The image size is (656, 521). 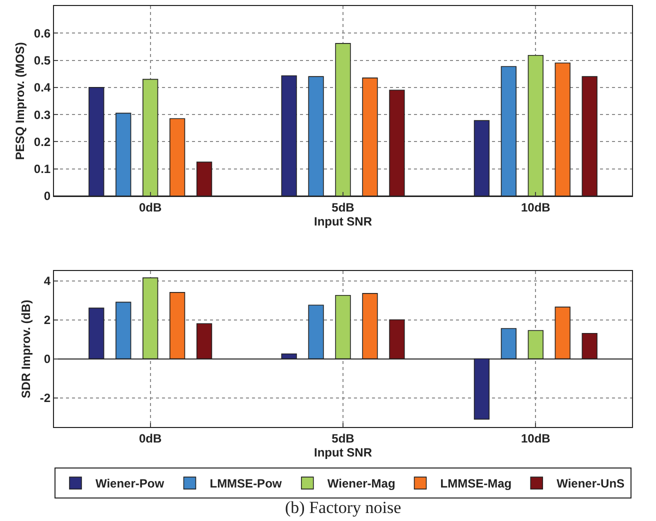 I want to click on y-tick-label: 0.2, so click(x=42, y=141).